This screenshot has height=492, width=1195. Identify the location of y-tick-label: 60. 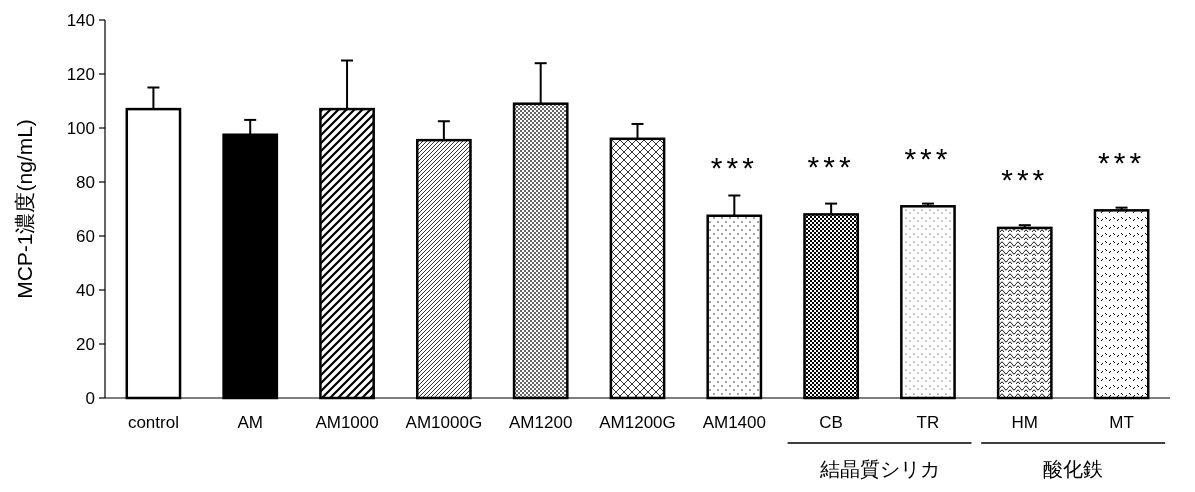
(85, 236).